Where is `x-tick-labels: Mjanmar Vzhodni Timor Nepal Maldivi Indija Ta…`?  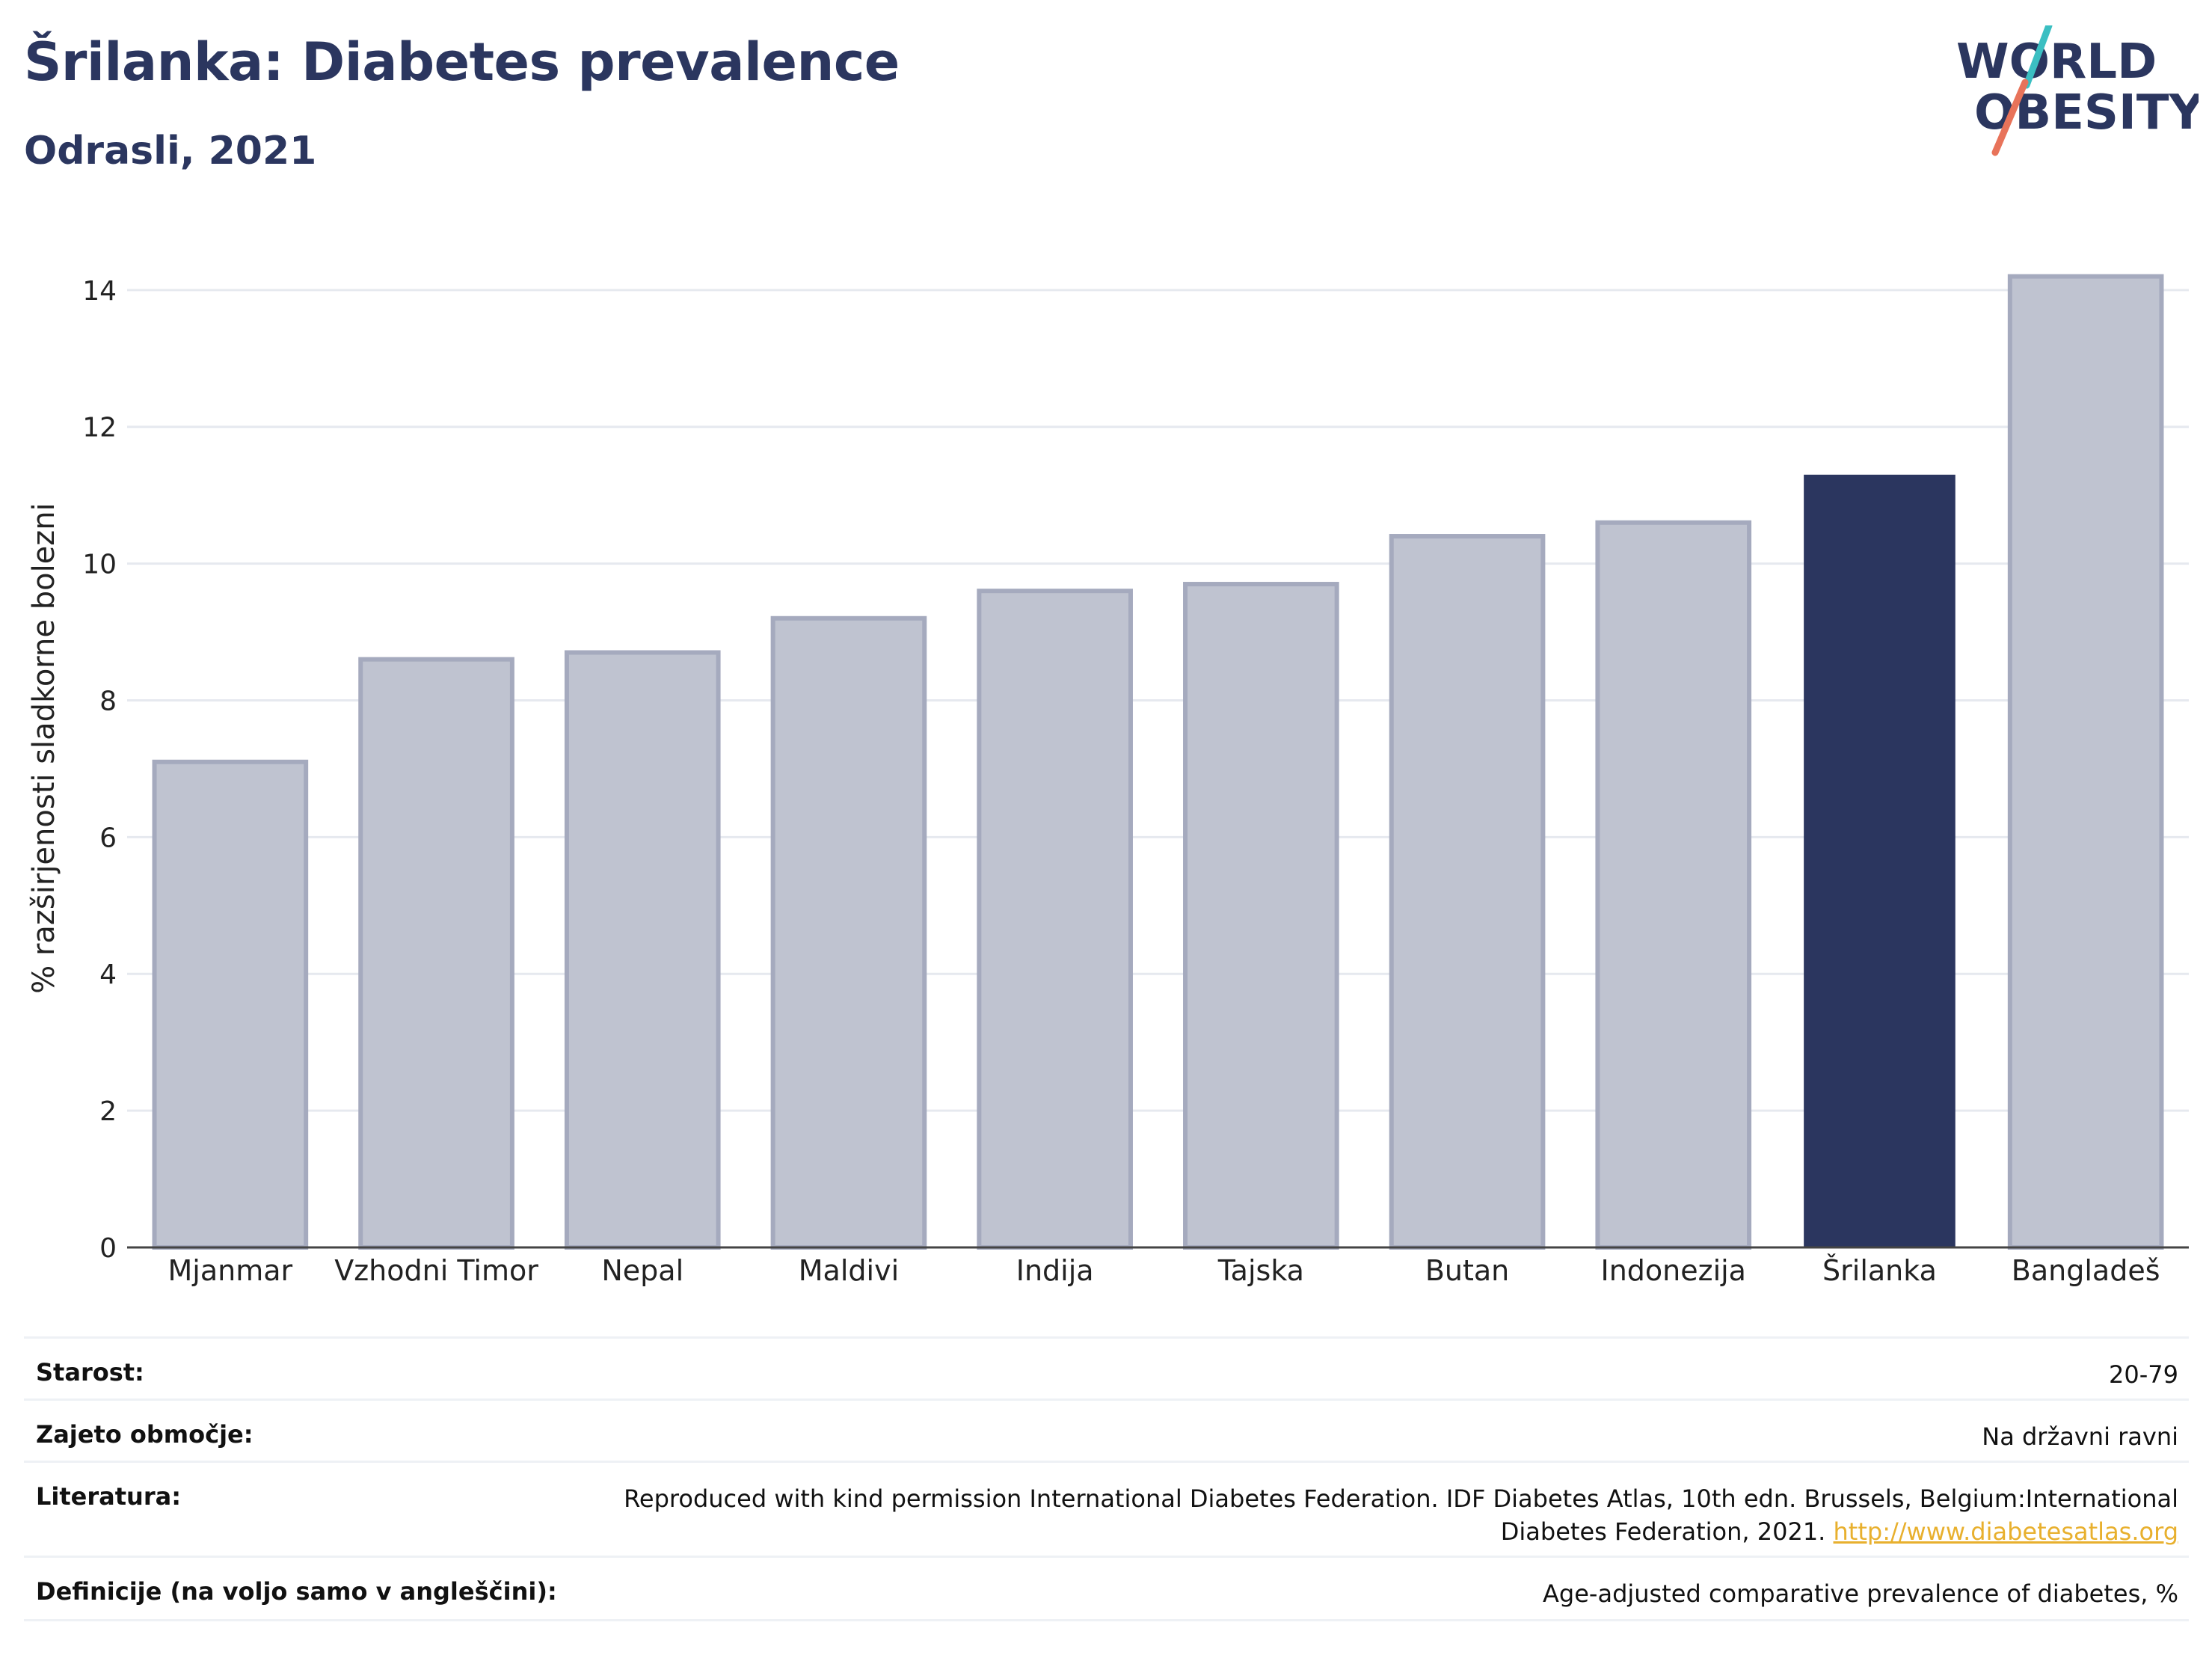
x-tick-labels: Mjanmar Vzhodni Timor Nepal Maldivi Indija Ta… is located at coordinates (1164, 1270).